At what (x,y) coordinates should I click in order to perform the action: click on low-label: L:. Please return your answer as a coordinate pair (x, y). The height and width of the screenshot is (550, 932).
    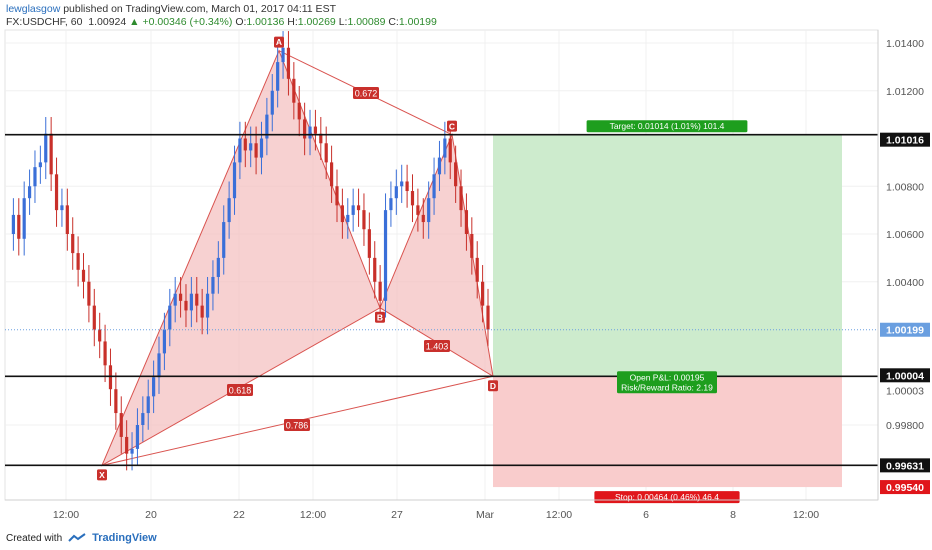
    Looking at the image, I should click on (343, 22).